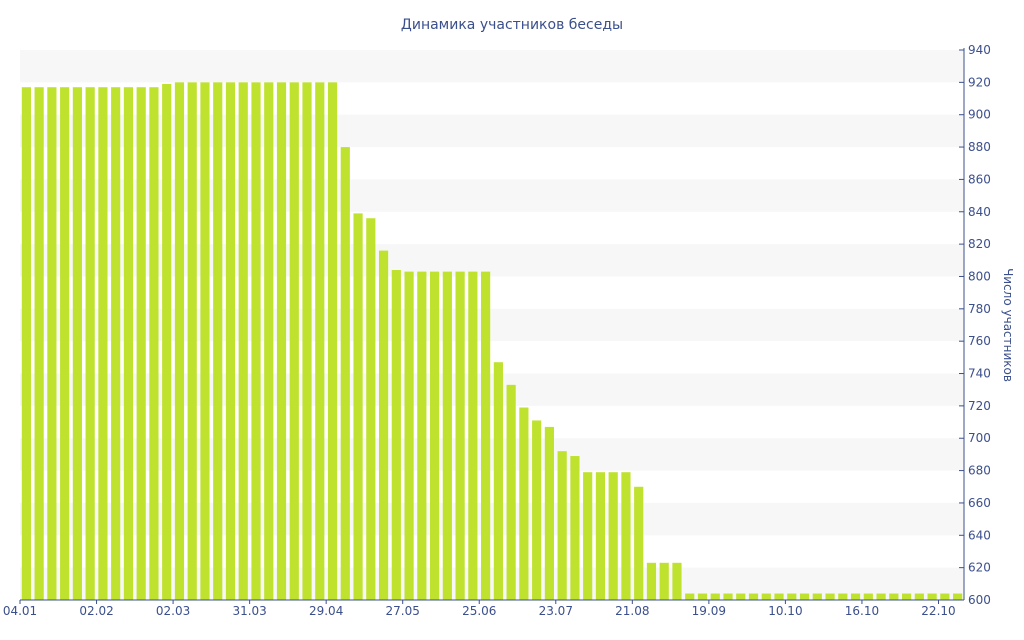  Describe the element at coordinates (785, 611) in the screenshot. I see `x-tick-label: 10.10` at that location.